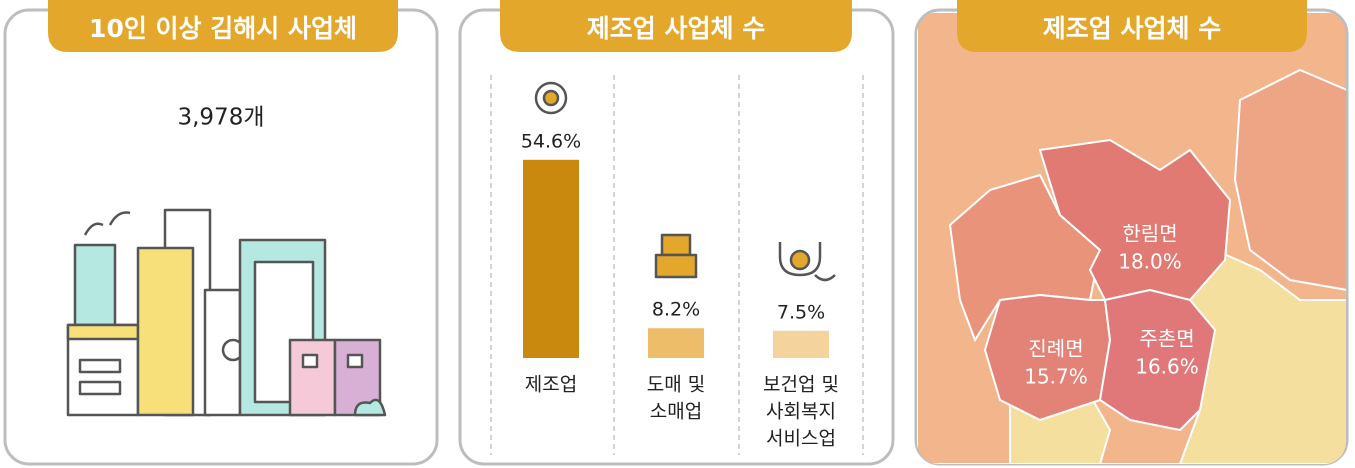  I want to click on region-value: 15.7%, so click(1056, 377).